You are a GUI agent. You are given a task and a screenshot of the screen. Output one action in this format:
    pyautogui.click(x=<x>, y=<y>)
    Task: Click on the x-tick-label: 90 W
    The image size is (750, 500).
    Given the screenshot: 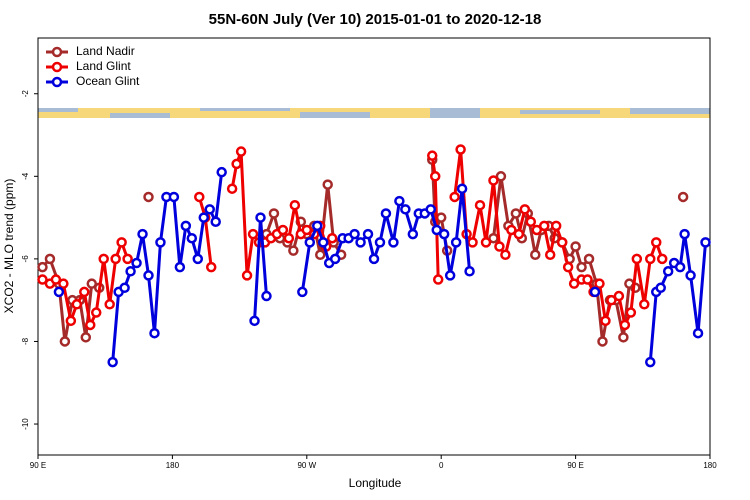 What is the action you would take?
    pyautogui.click(x=306, y=465)
    